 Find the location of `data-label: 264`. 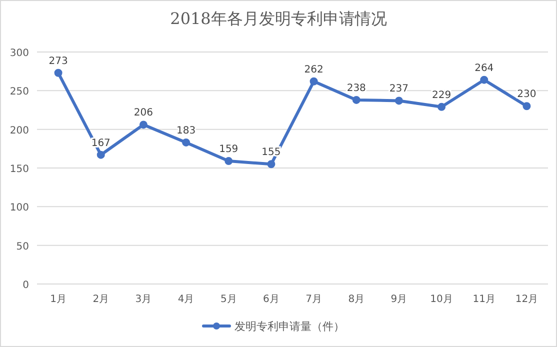

data-label: 264 is located at coordinates (484, 68).